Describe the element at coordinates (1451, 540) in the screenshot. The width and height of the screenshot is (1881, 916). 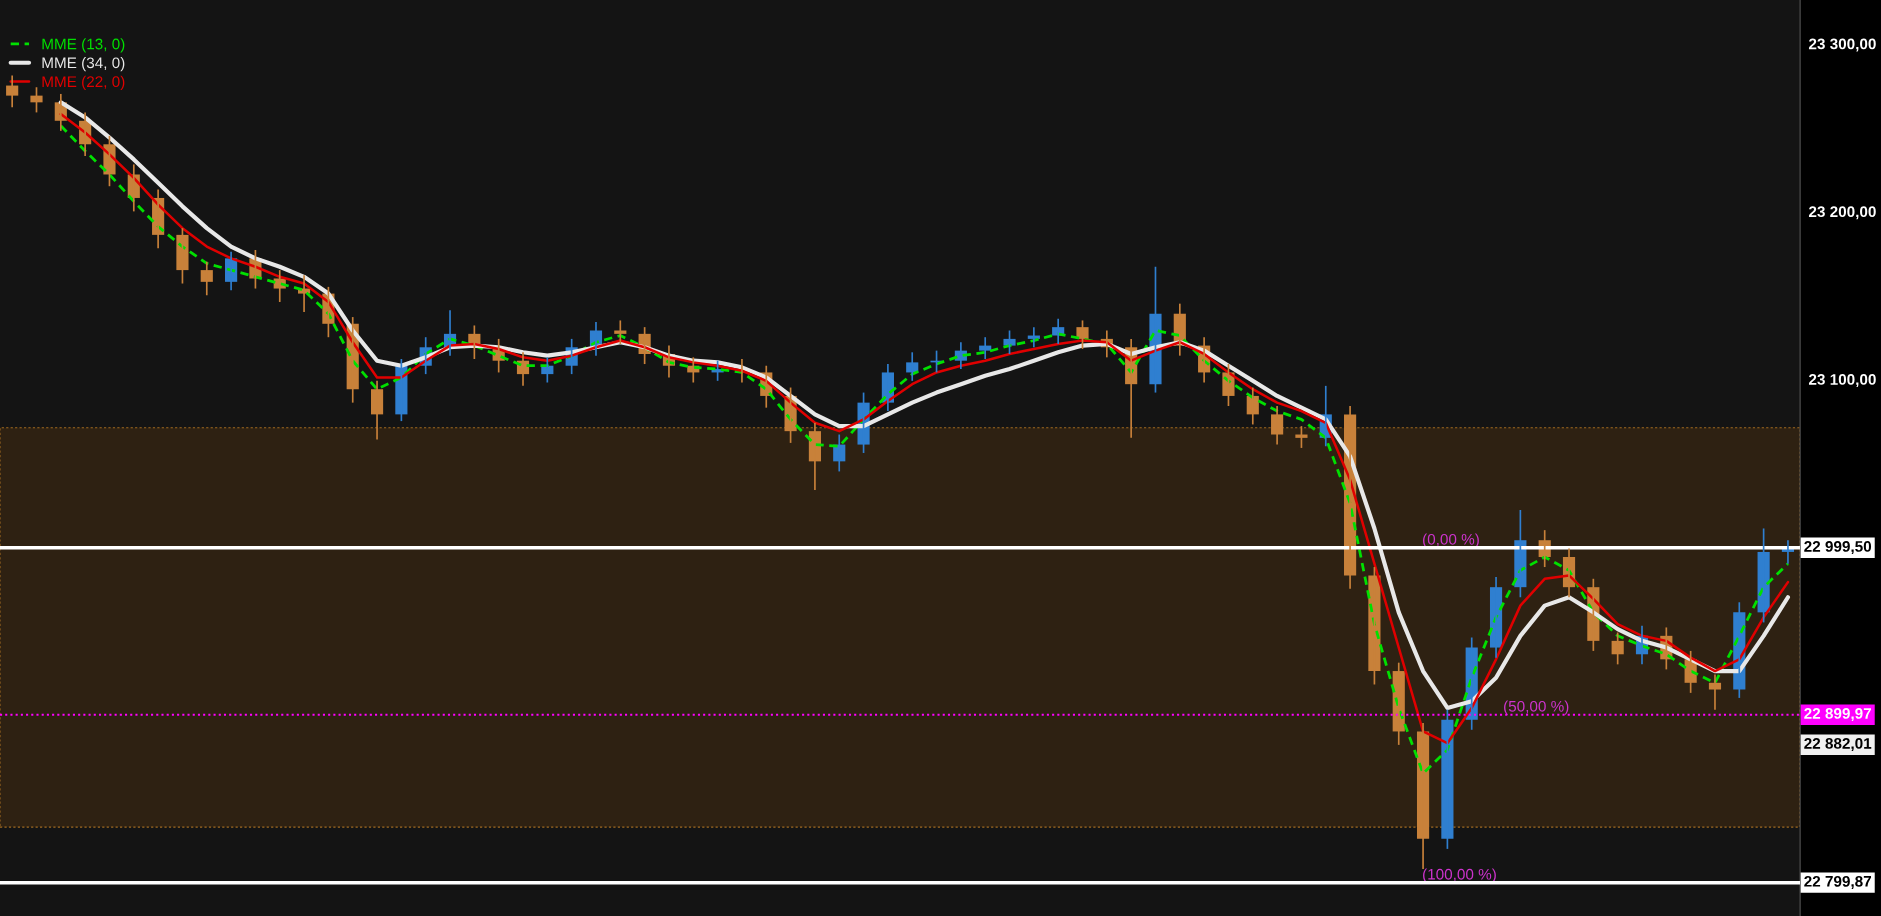
I see `annotation: (0,00 %)` at that location.